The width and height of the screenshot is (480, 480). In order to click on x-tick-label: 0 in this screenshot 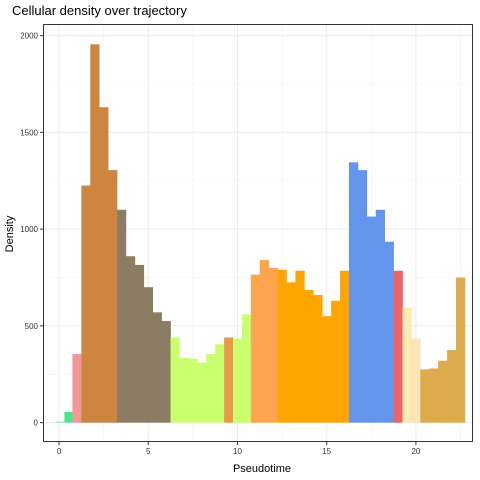, I will do `click(59, 451)`.